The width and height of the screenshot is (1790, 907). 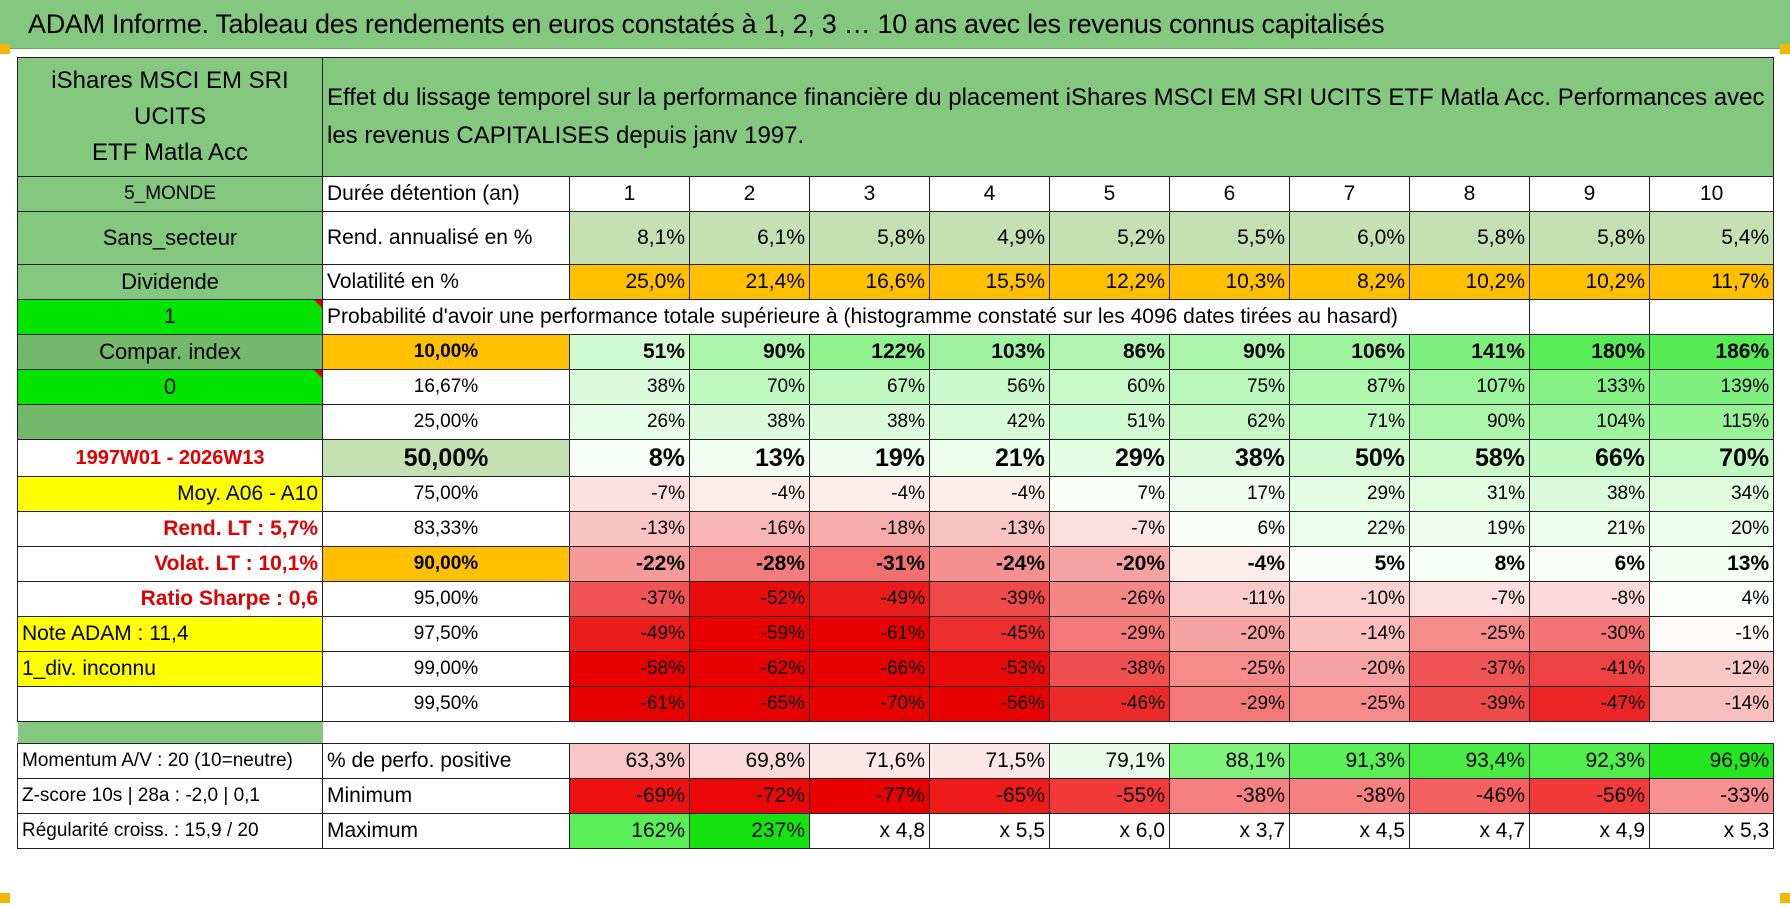 What do you see at coordinates (1349, 564) in the screenshot?
I see `quantile-value: 5%` at bounding box center [1349, 564].